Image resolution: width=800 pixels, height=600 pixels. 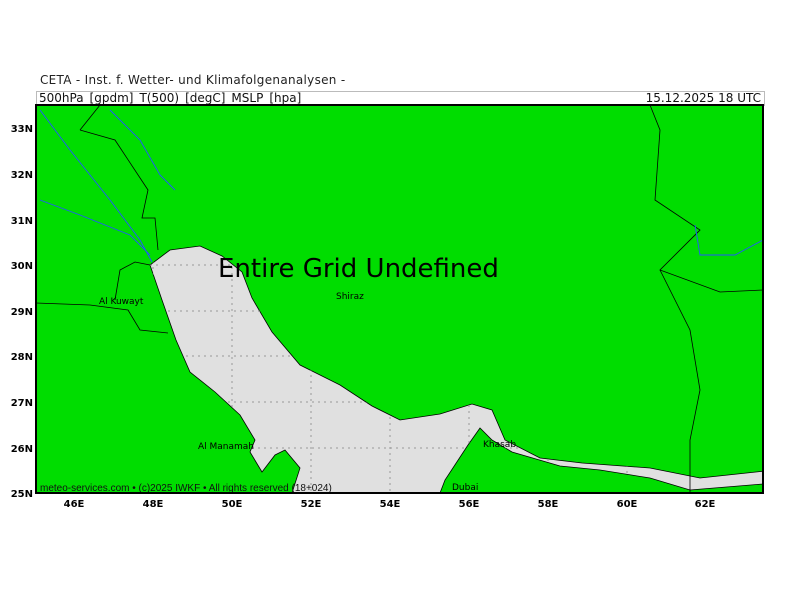 I want to click on city-khasab: Khasab, so click(x=499, y=445).